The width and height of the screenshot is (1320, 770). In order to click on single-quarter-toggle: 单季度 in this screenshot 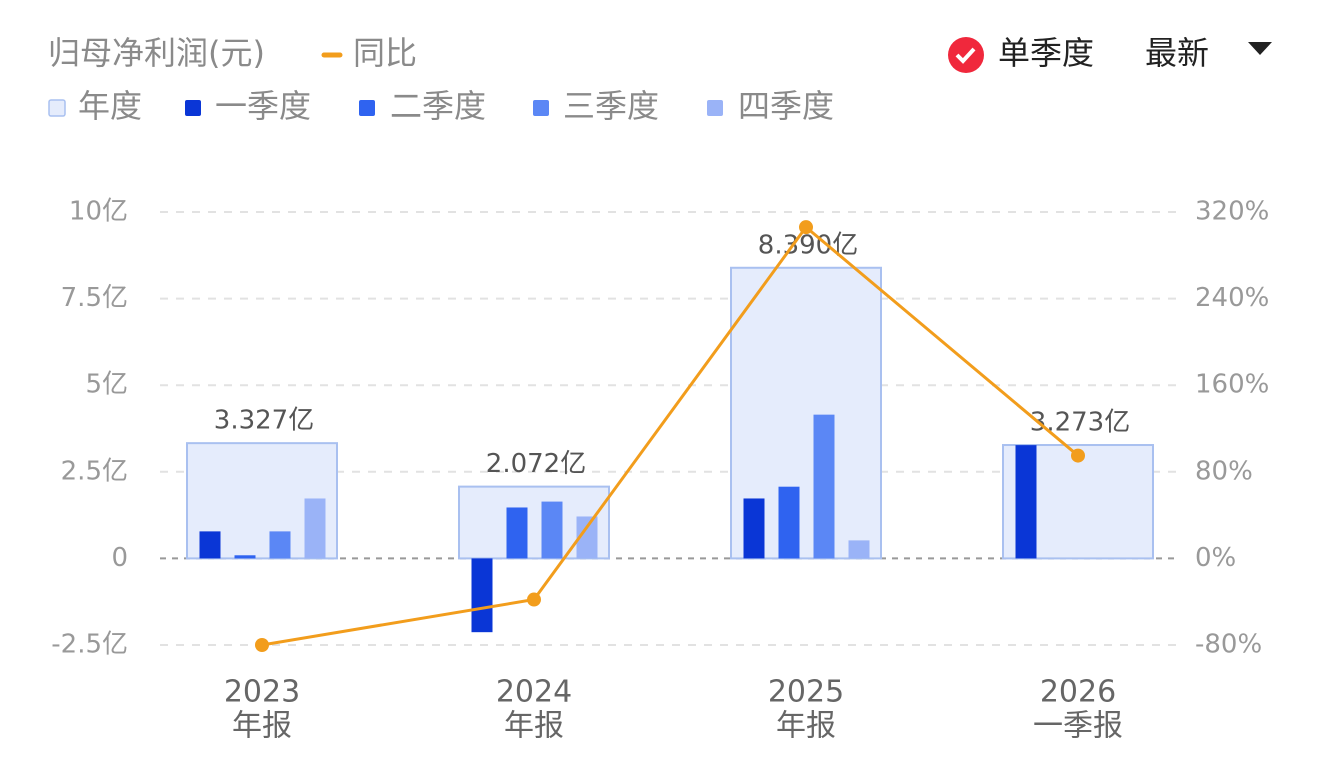, I will do `click(1046, 53)`.